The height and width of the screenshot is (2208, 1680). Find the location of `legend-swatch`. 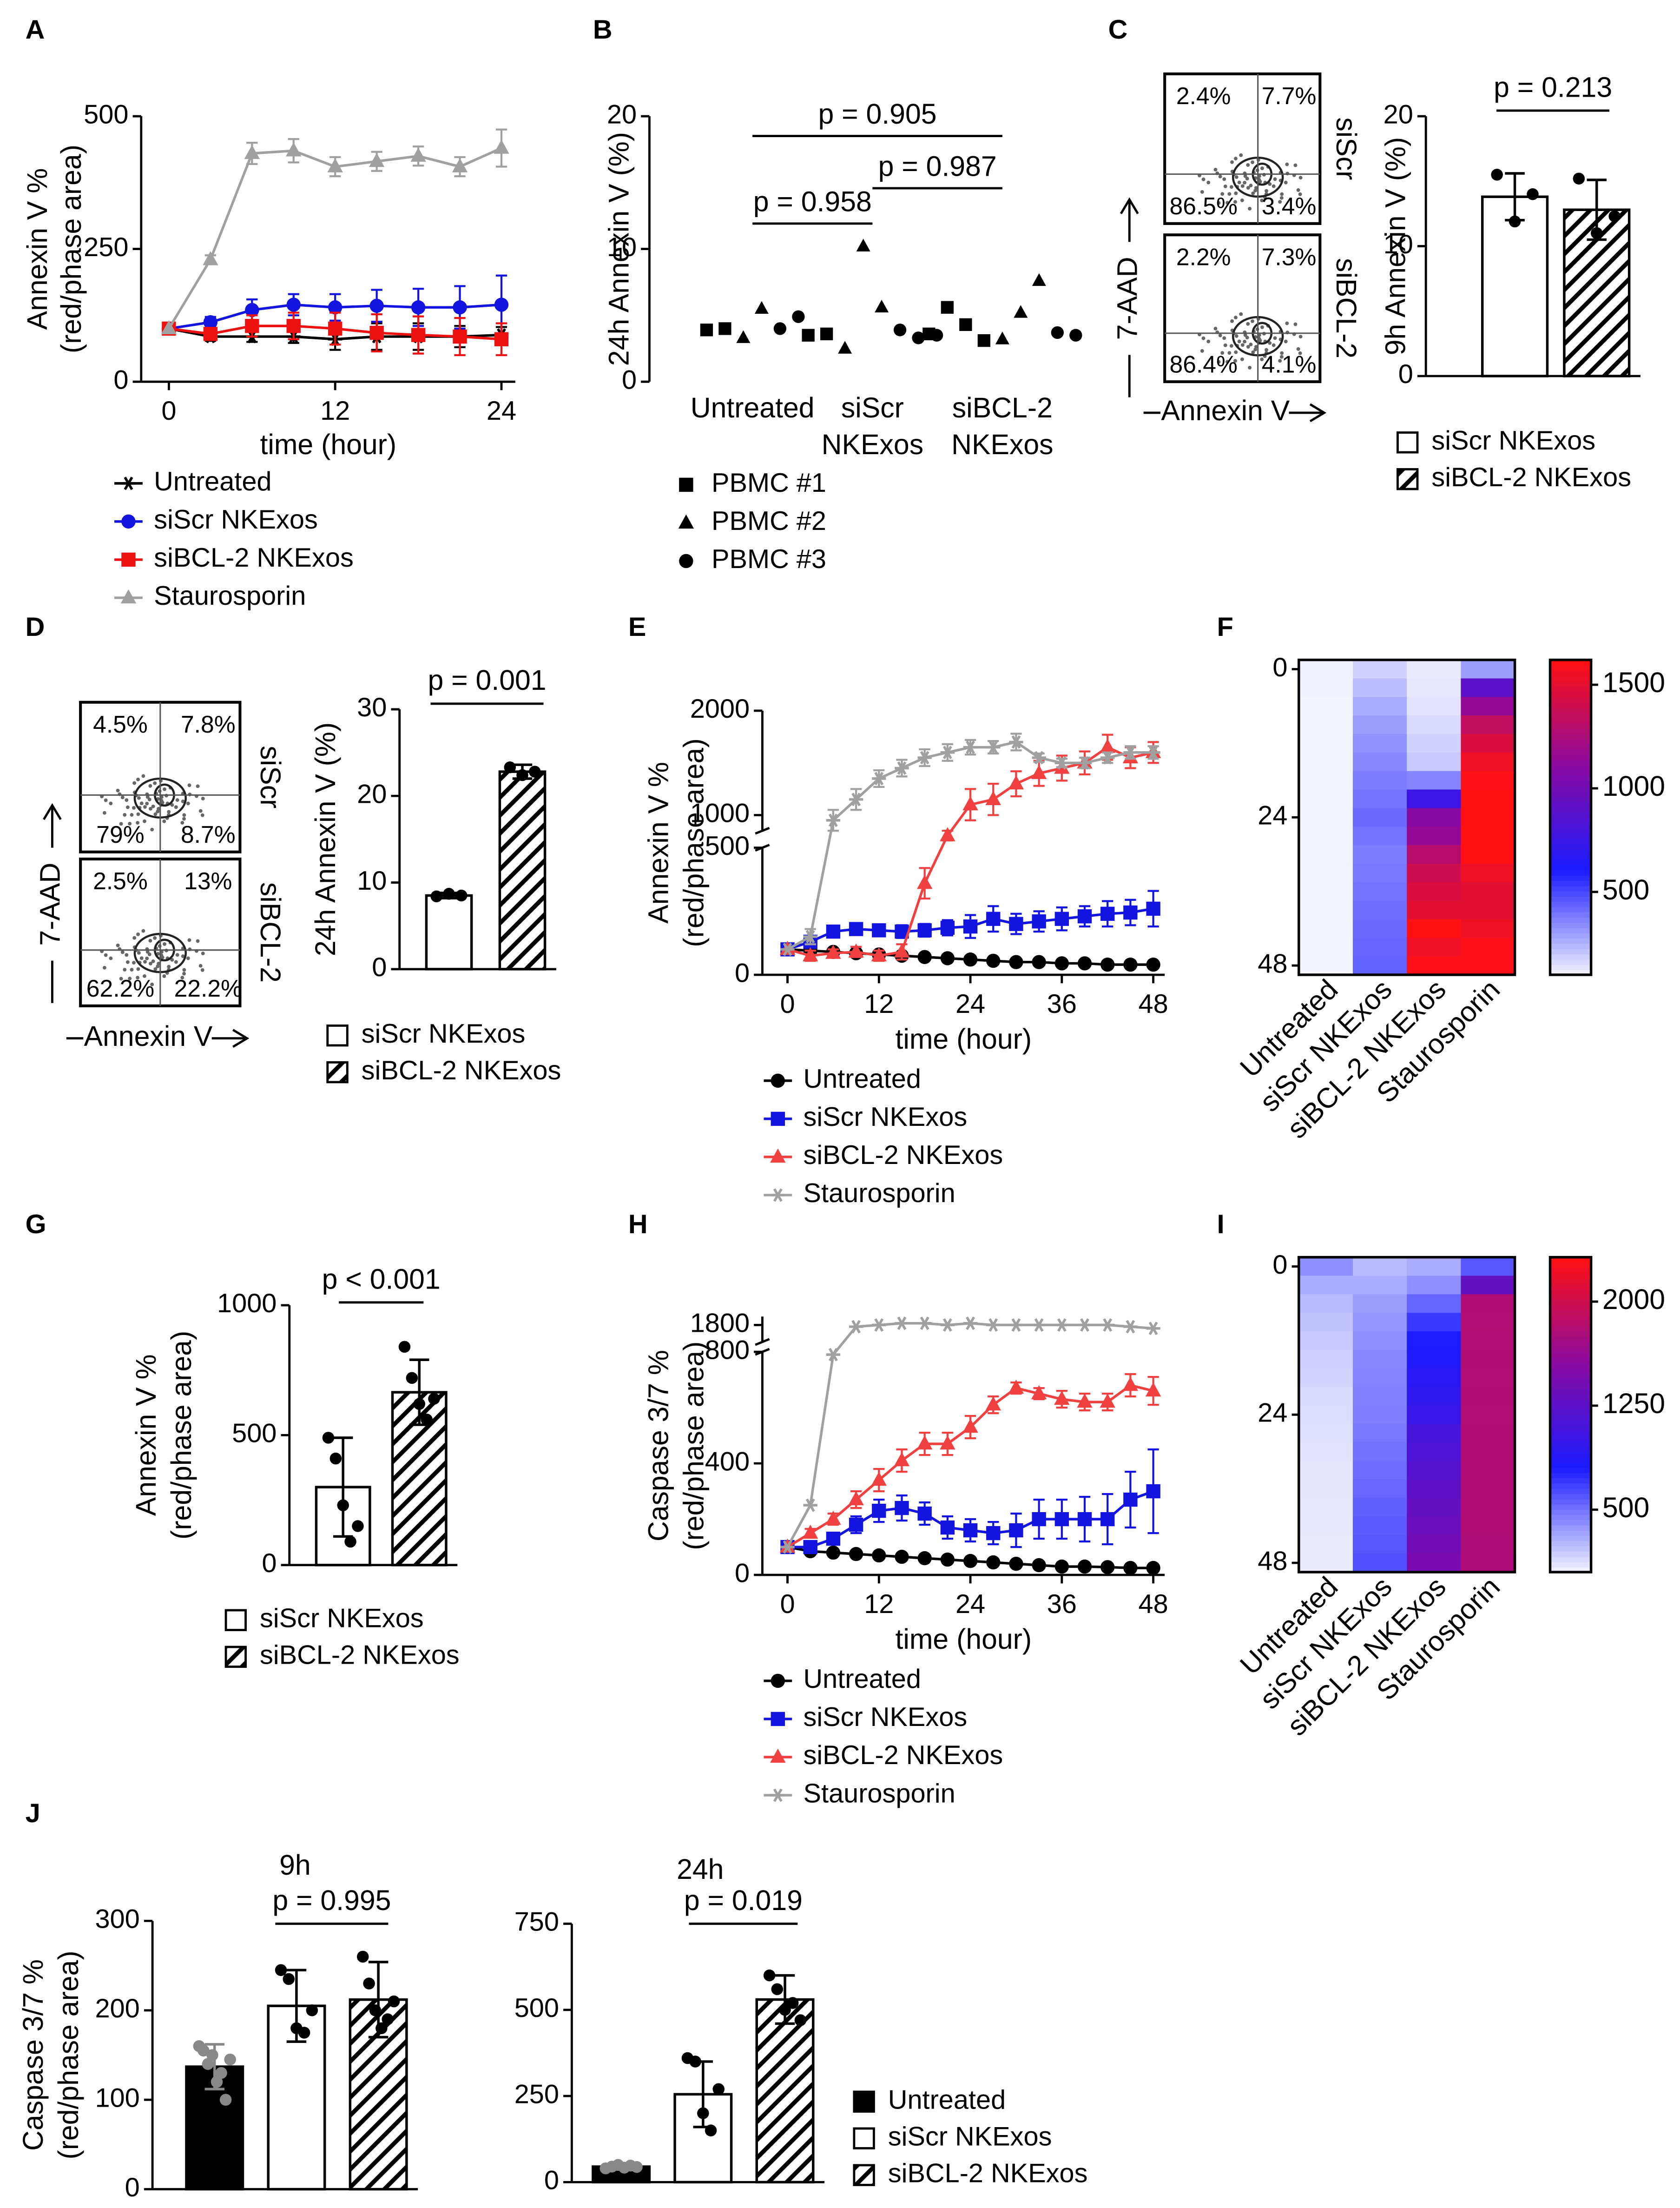

legend-swatch is located at coordinates (864, 2101).